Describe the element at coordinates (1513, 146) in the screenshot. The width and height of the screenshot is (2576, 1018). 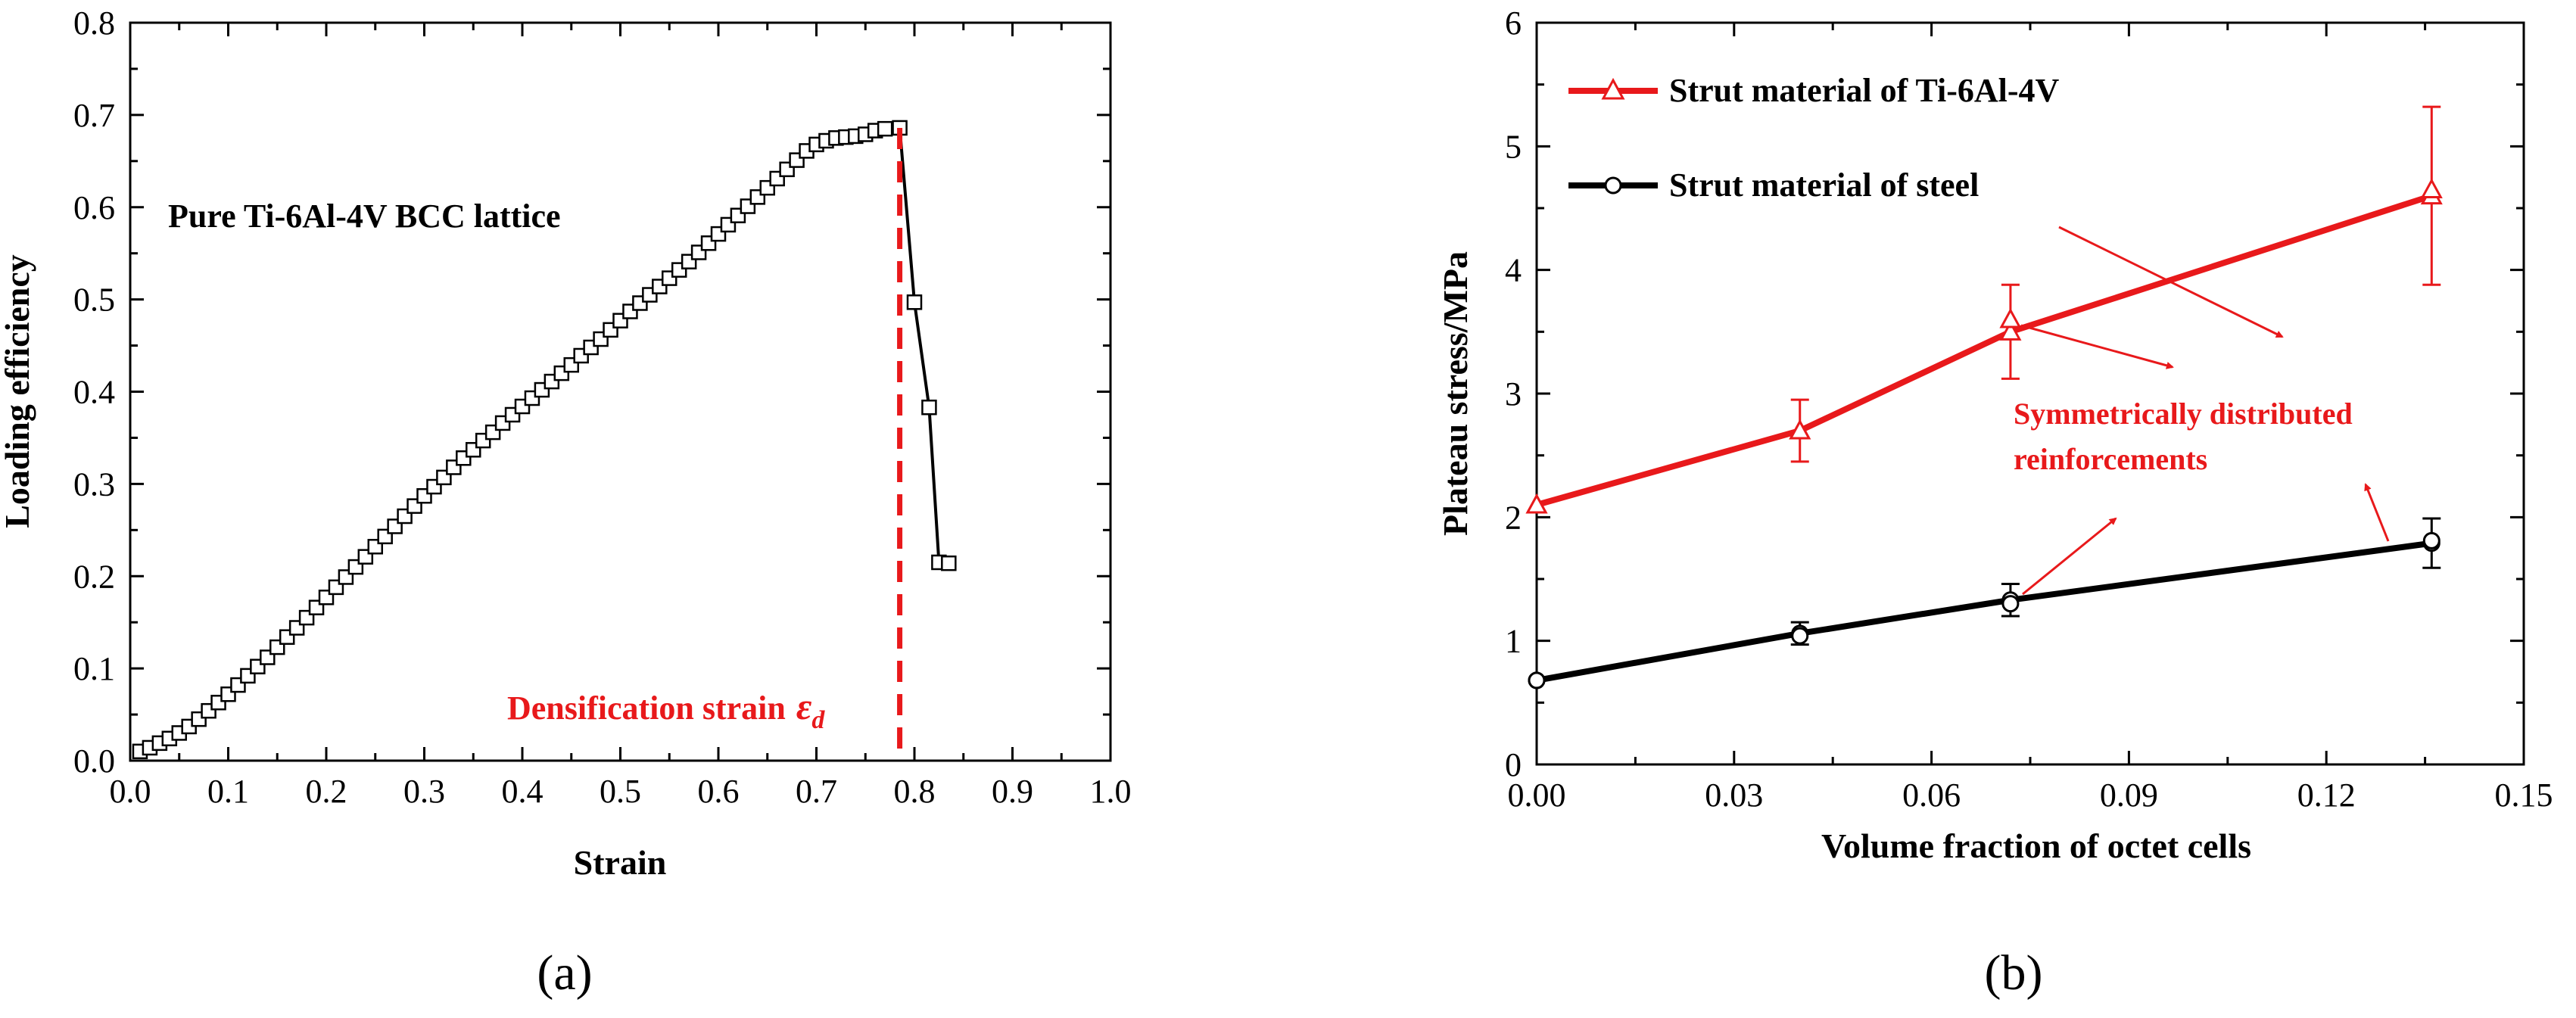
I see `panel-b-y-tick-label: 5` at that location.